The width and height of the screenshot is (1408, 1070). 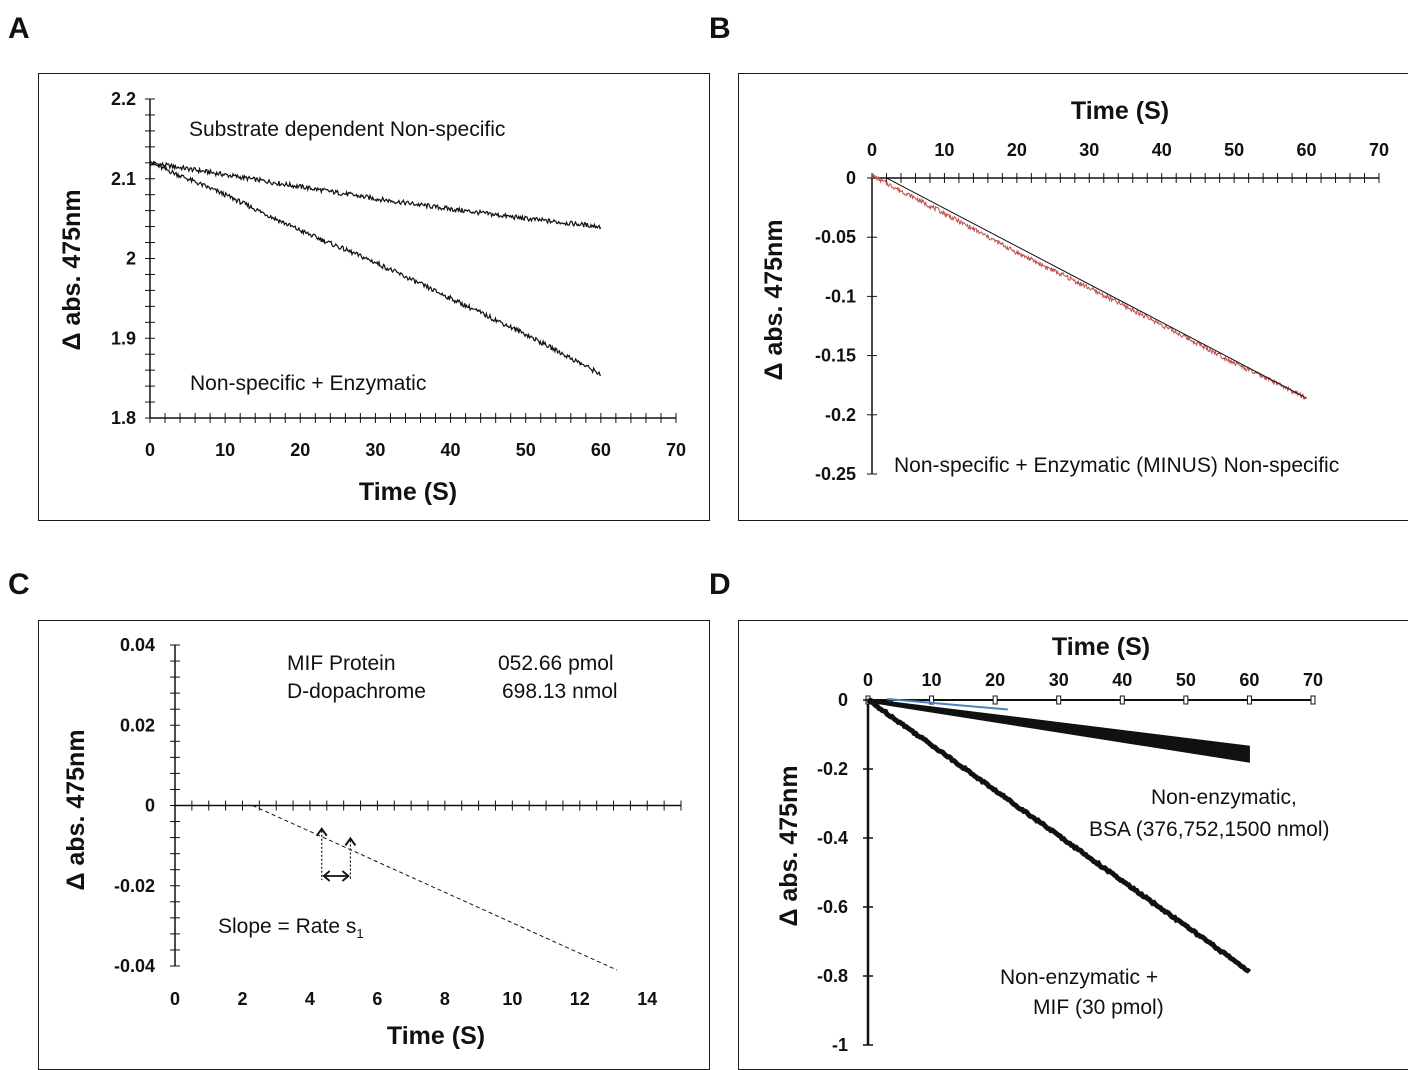 I want to click on x-tick-label: 4, so click(x=310, y=999).